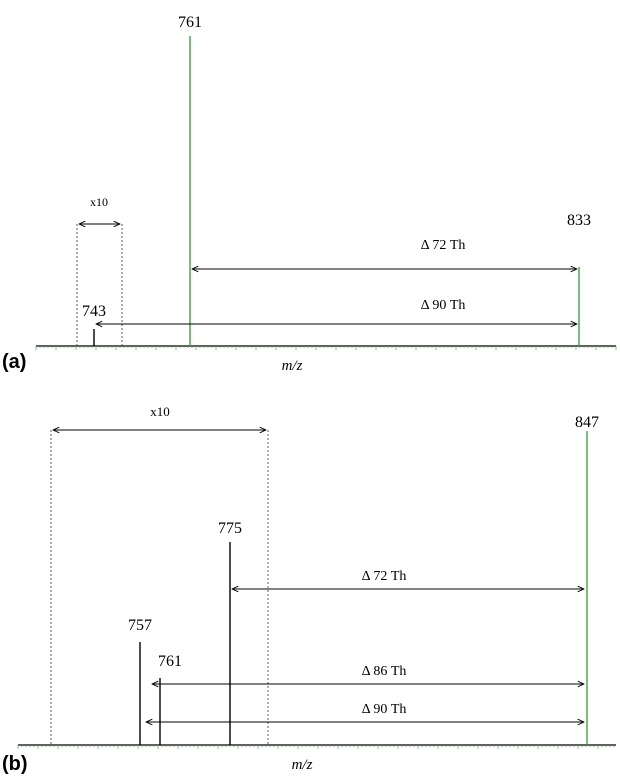 This screenshot has width=620, height=776. Describe the element at coordinates (292, 366) in the screenshot. I see `panel-a-x-label: m/z` at that location.